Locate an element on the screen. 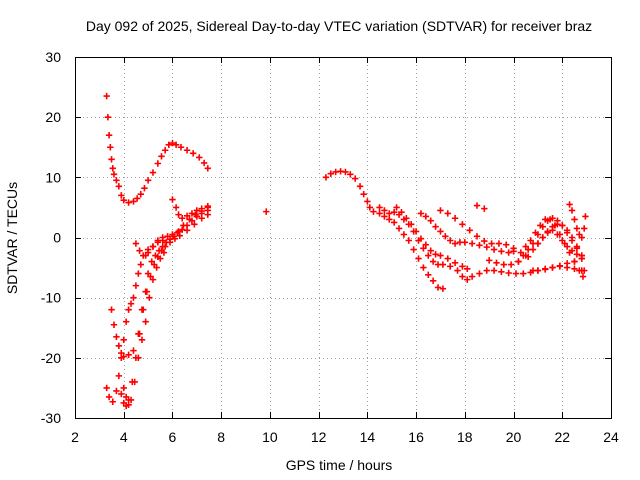 The image size is (640, 480). series-arc-f is located at coordinates (149, 248).